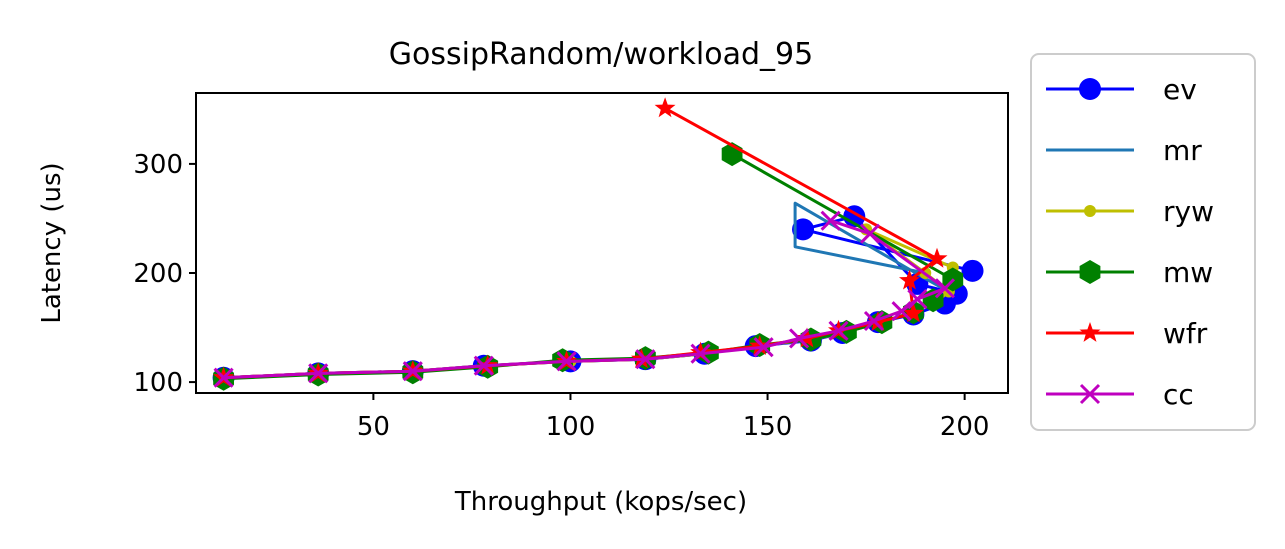 This screenshot has height=549, width=1285. I want to click on x-tick-label: 50, so click(373, 427).